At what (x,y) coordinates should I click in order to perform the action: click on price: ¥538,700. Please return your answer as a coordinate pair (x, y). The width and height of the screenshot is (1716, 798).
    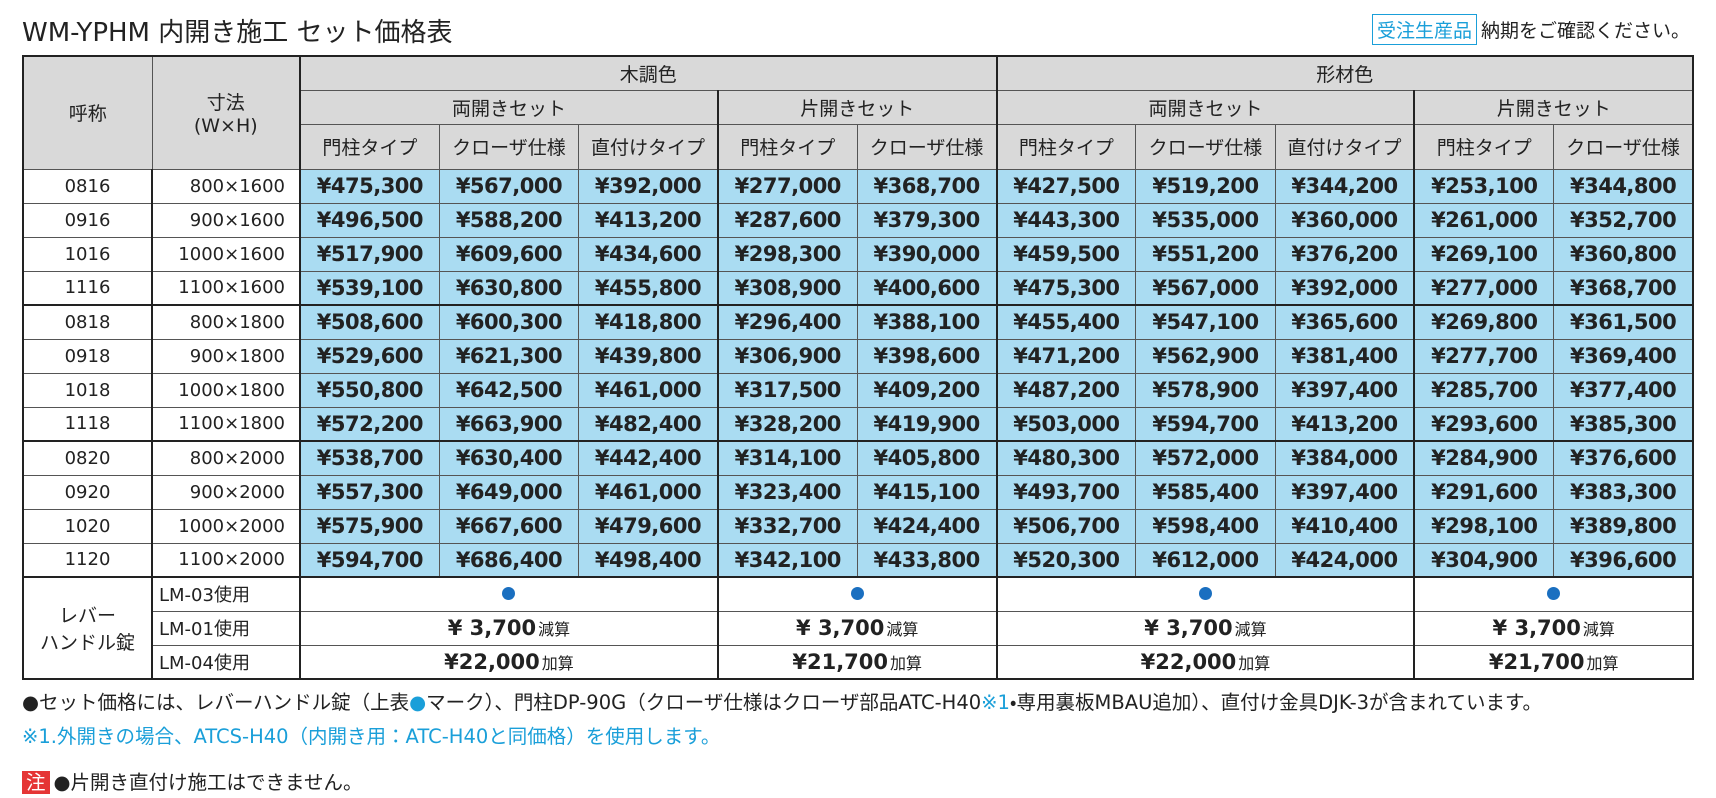
    Looking at the image, I should click on (369, 458).